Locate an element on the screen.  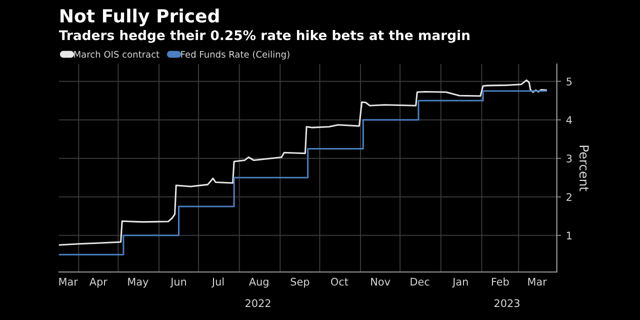
y-axis-title: Percent is located at coordinates (584, 169).